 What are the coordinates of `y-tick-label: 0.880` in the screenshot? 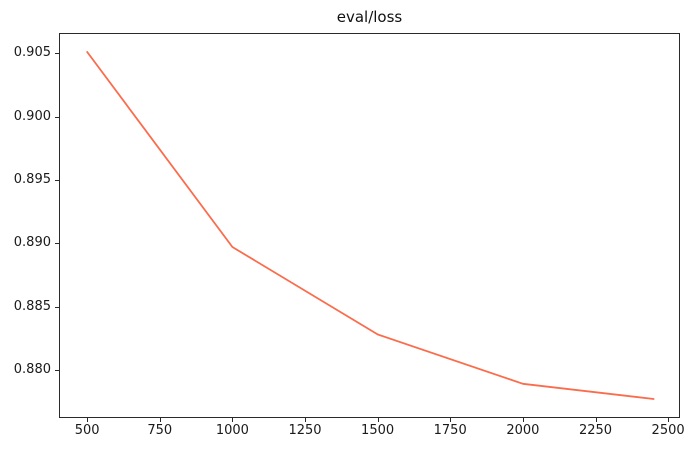 It's located at (32, 369).